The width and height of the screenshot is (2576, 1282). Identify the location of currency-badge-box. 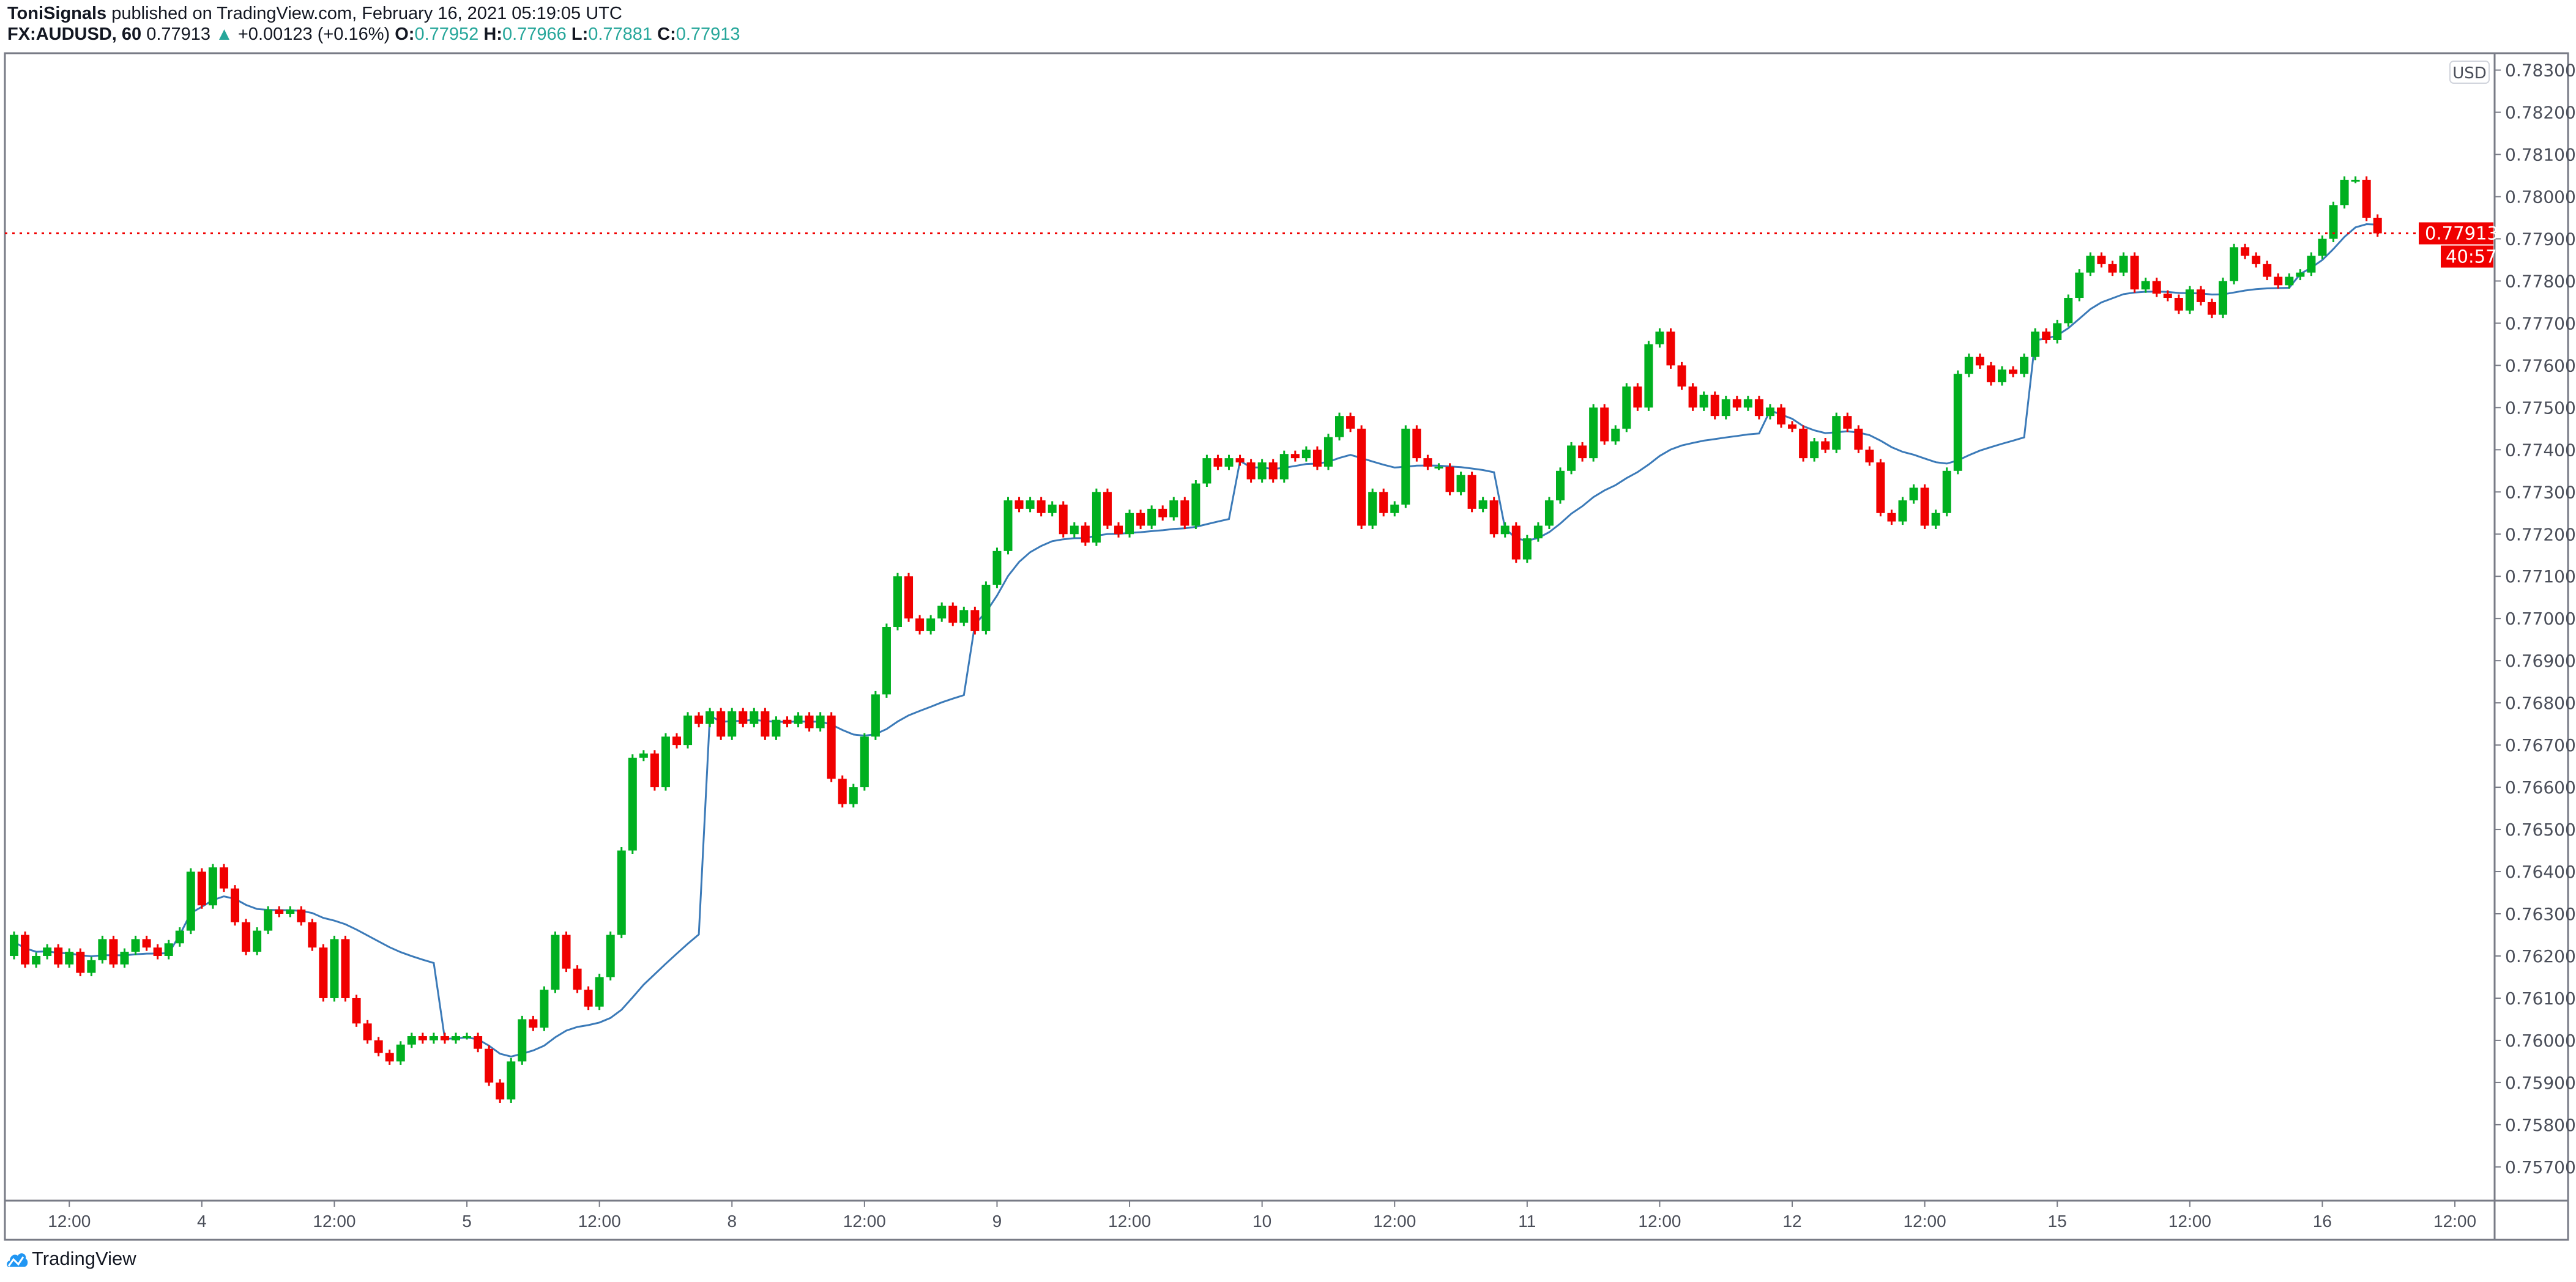
(2469, 72).